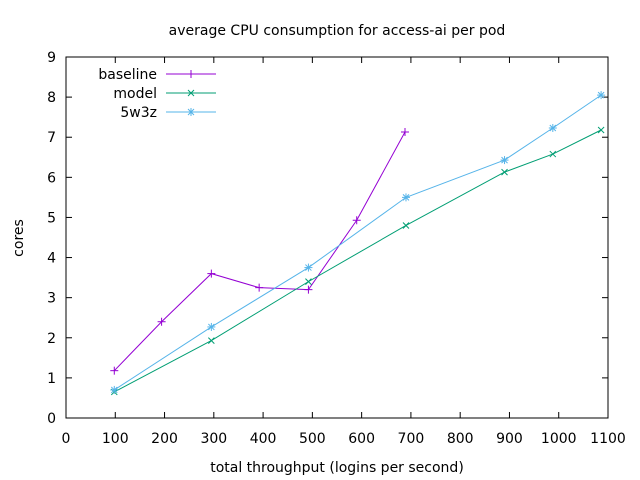  I want to click on x-tick-label: 600, so click(361, 439).